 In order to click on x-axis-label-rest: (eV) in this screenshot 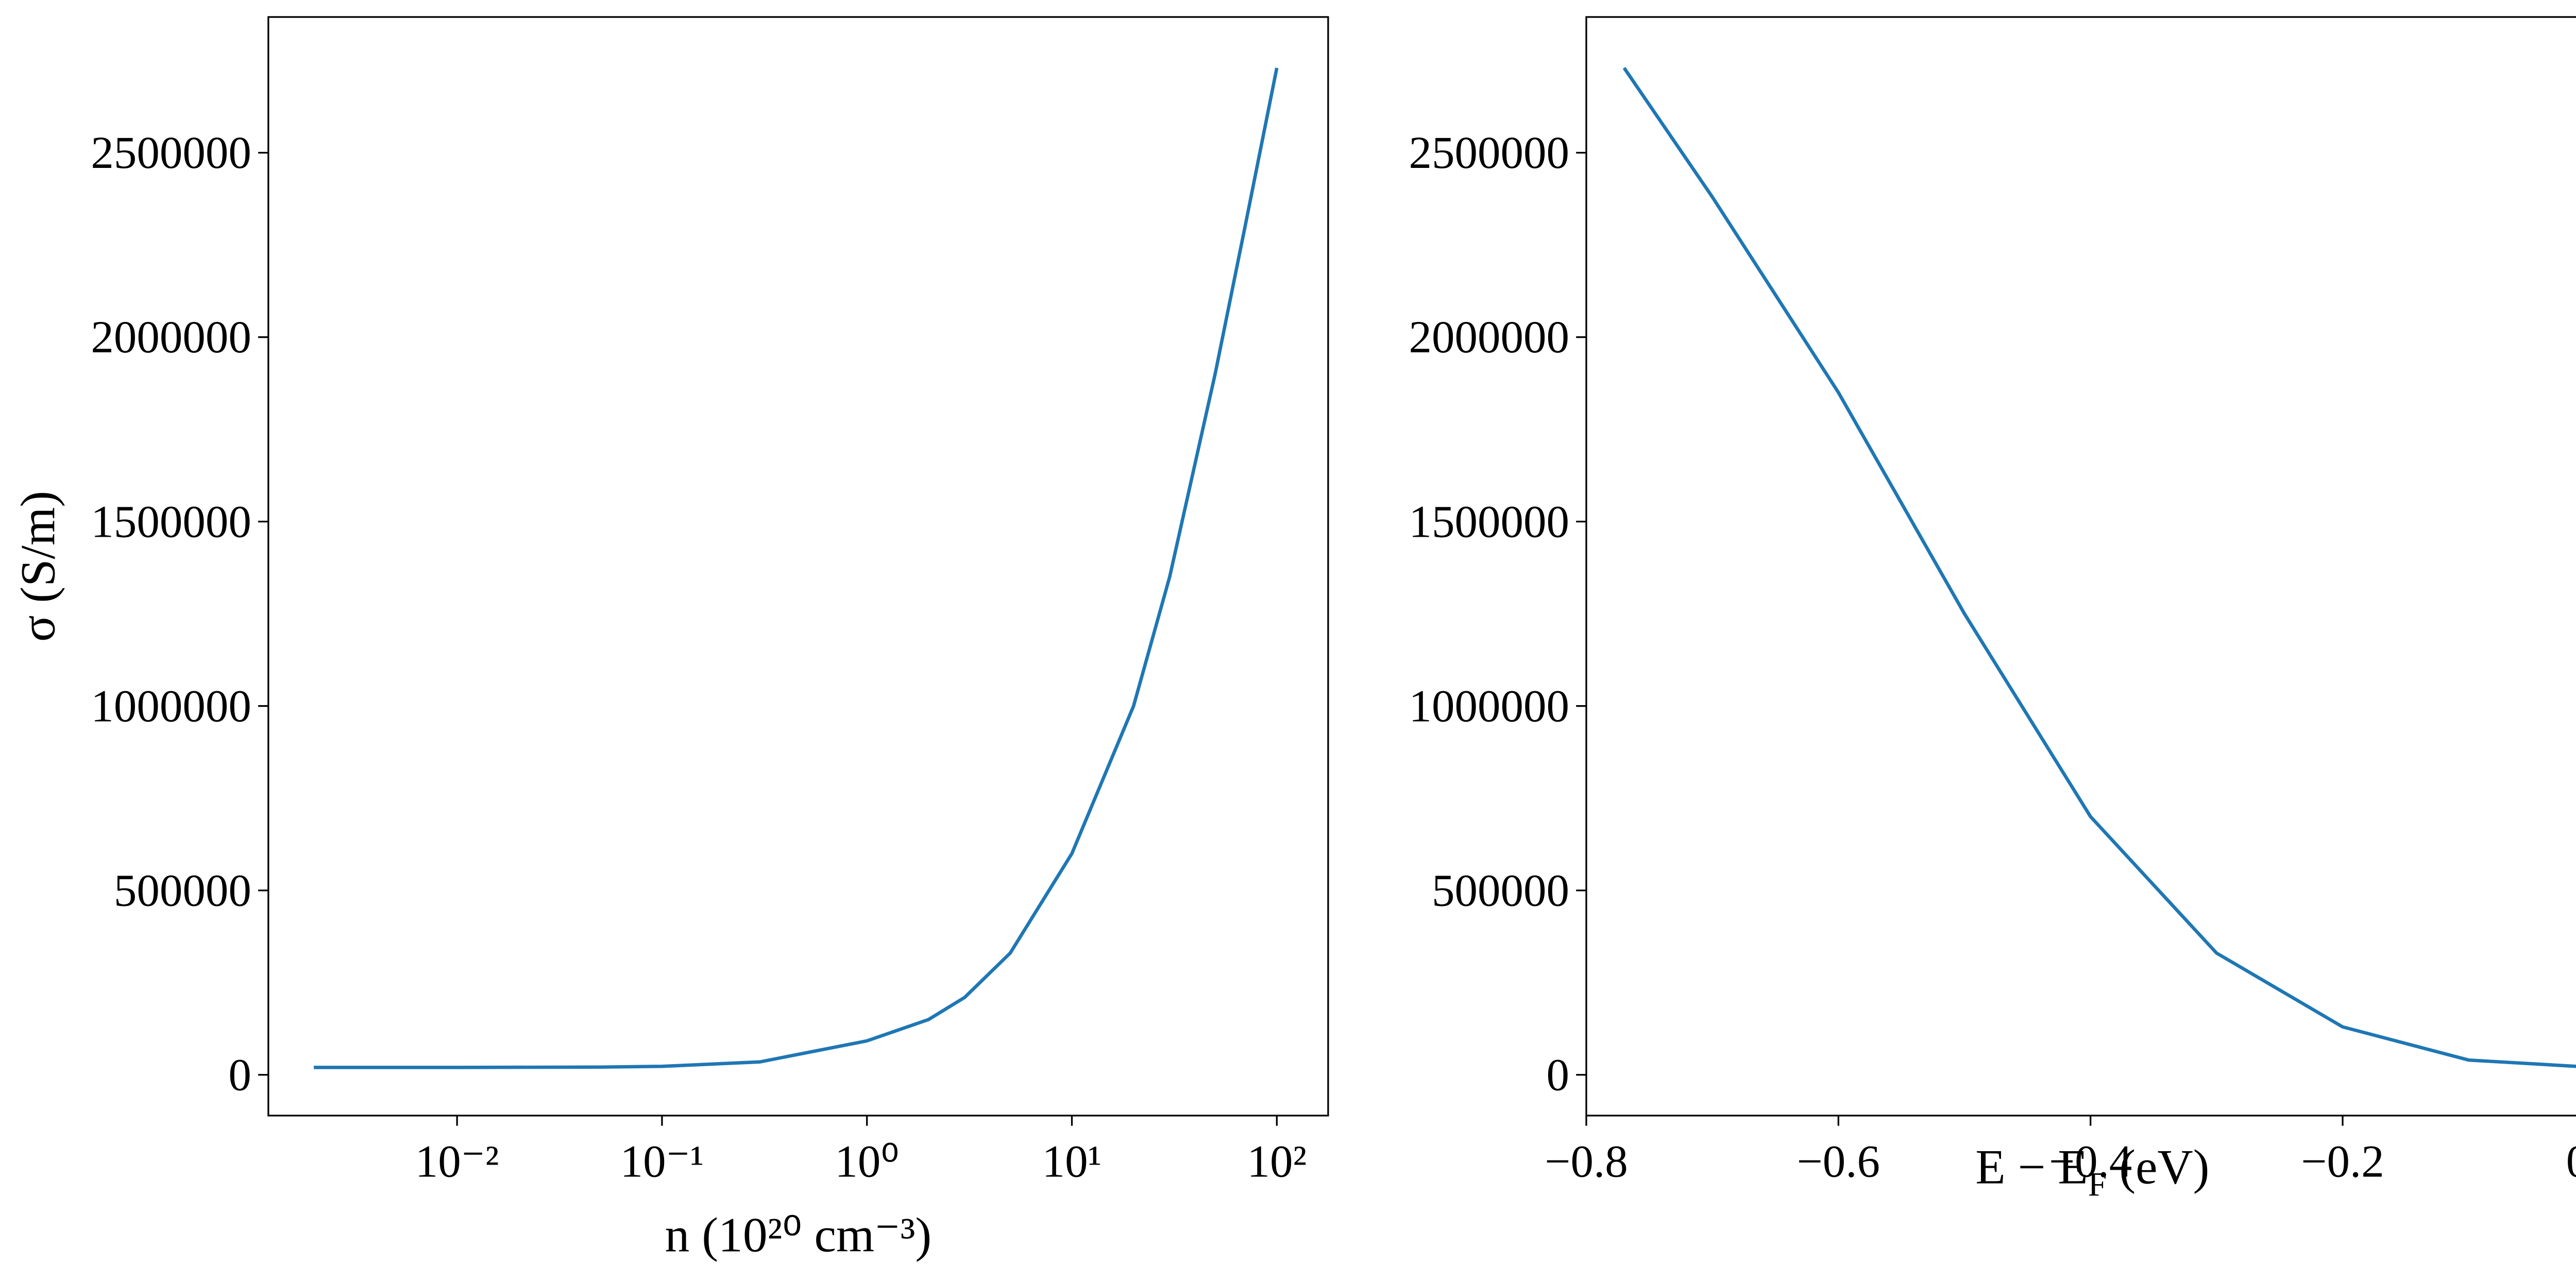, I will do `click(2158, 1167)`.